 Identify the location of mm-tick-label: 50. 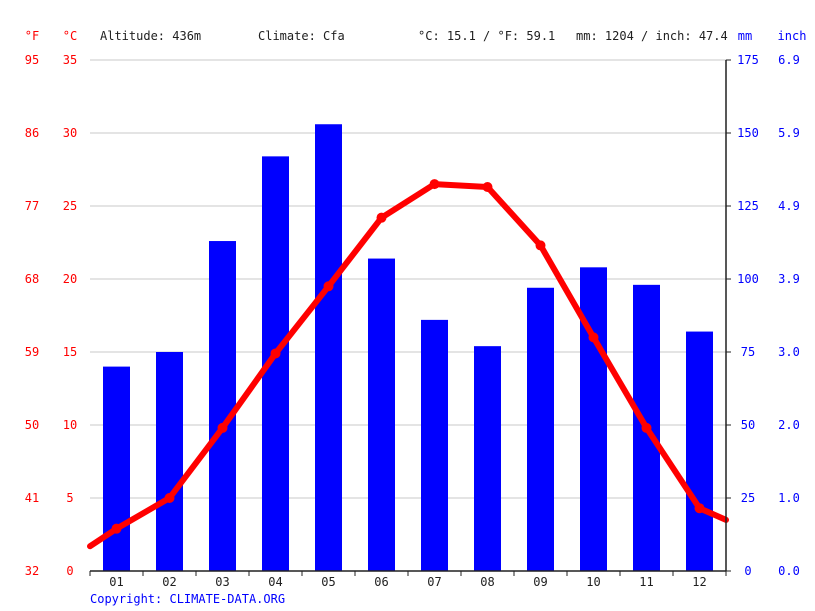
(748, 425).